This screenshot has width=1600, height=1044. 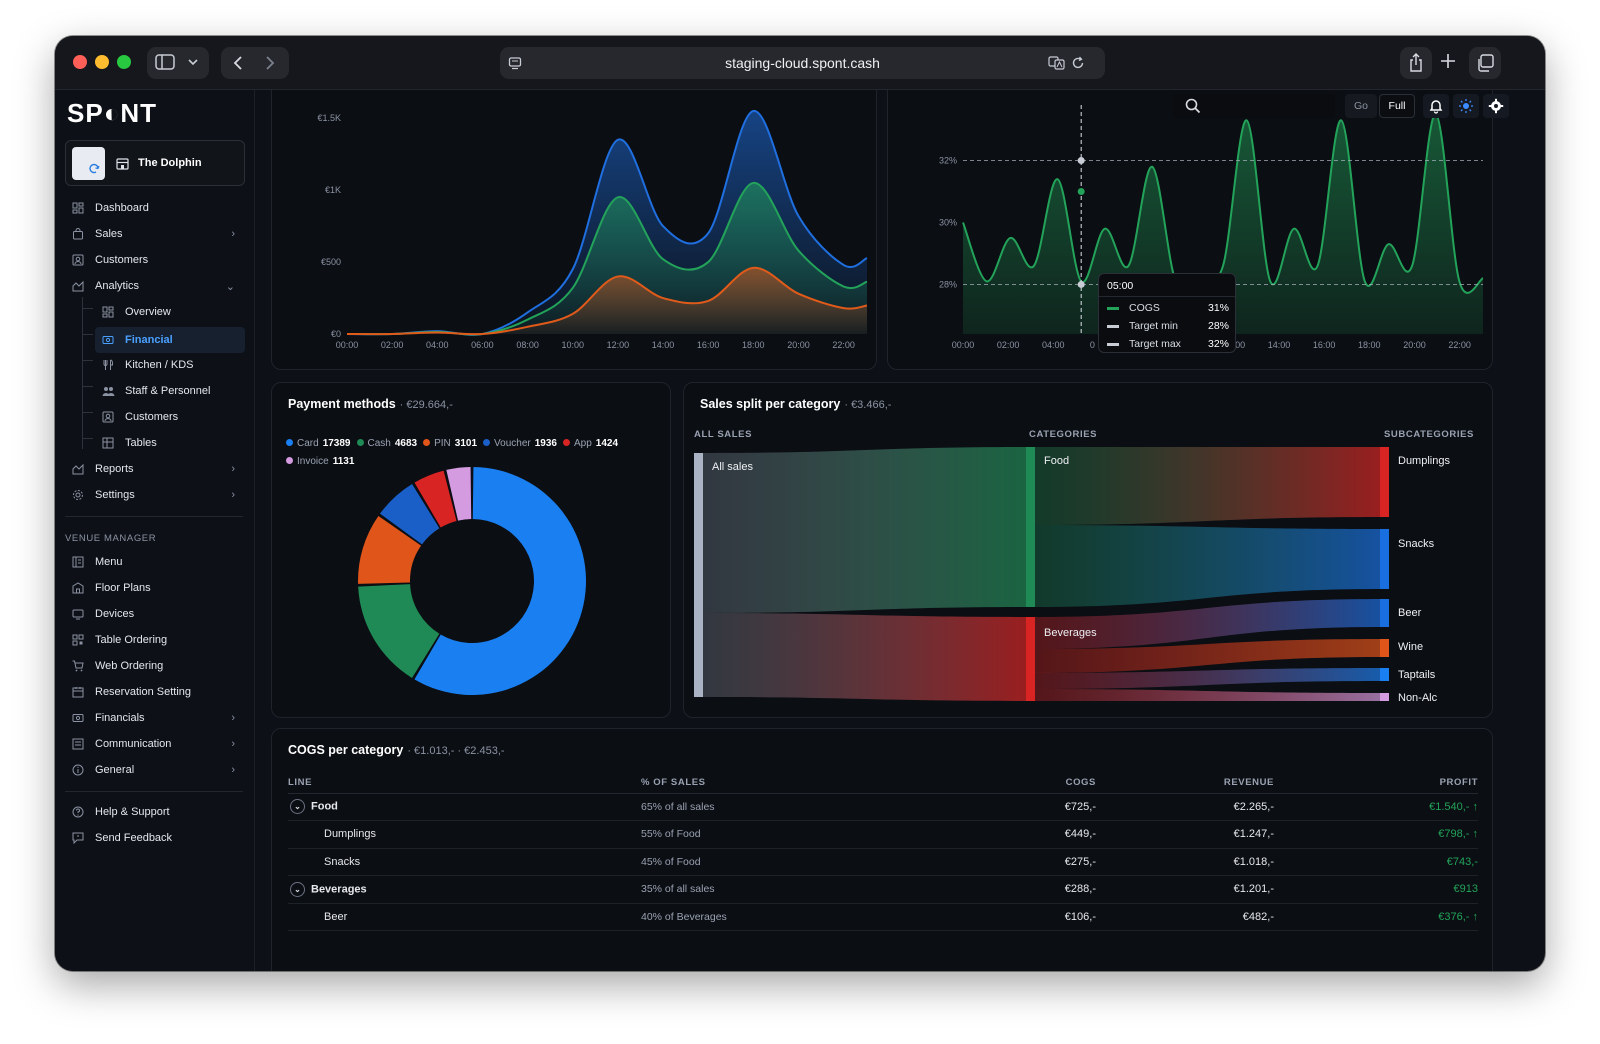 I want to click on theme-toggle-button, so click(x=1466, y=106).